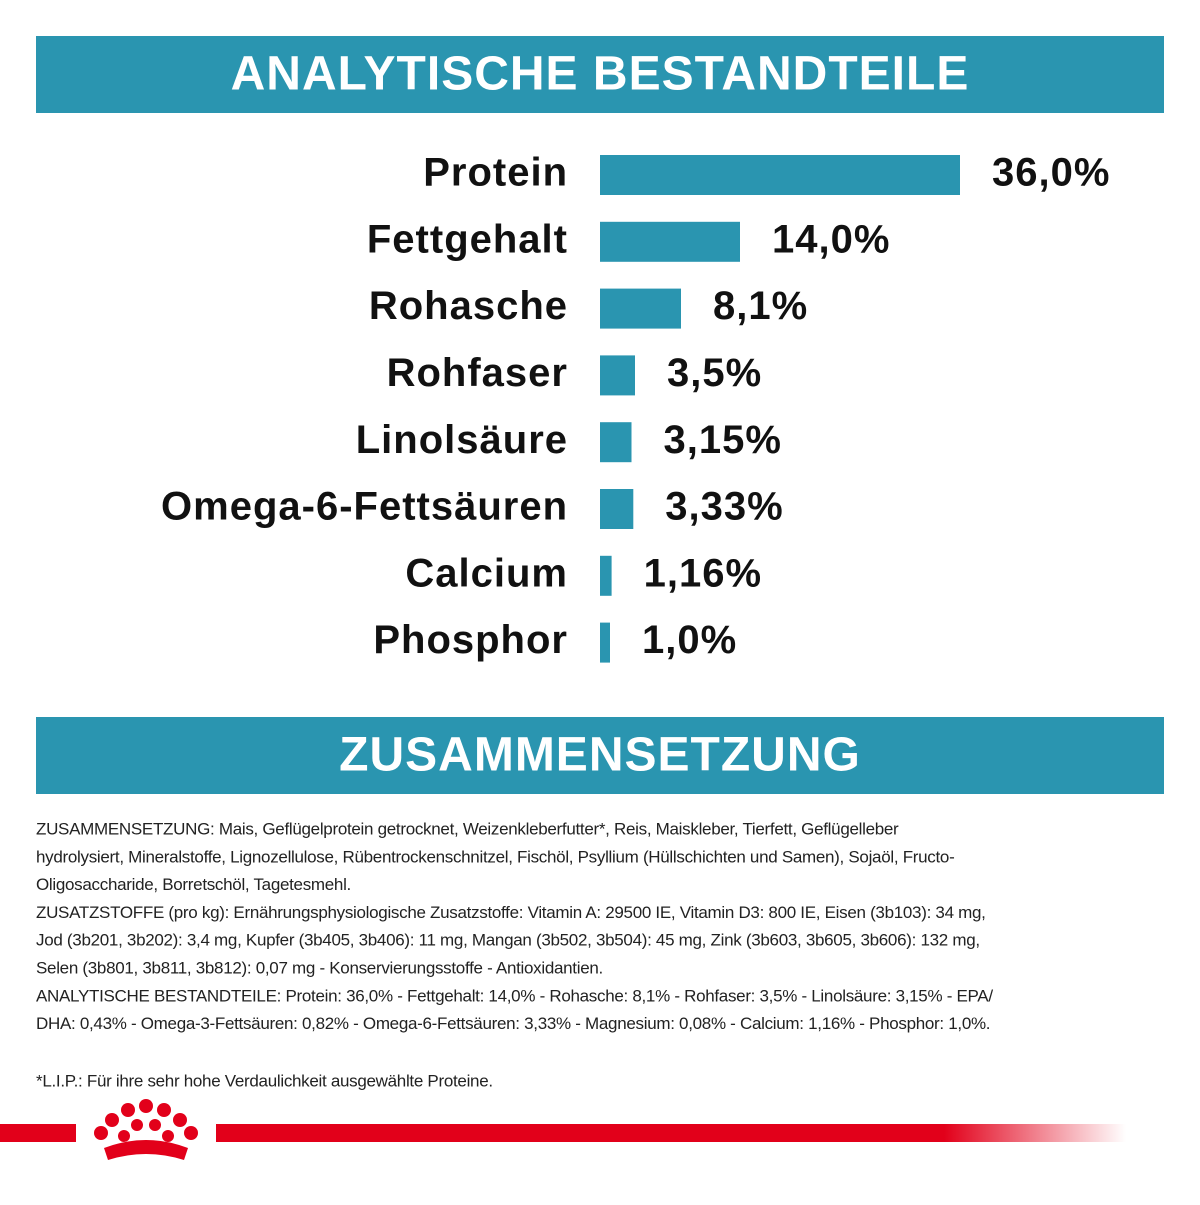  I want to click on section-title: ZUSAMMENSETZUNG, so click(600, 755).